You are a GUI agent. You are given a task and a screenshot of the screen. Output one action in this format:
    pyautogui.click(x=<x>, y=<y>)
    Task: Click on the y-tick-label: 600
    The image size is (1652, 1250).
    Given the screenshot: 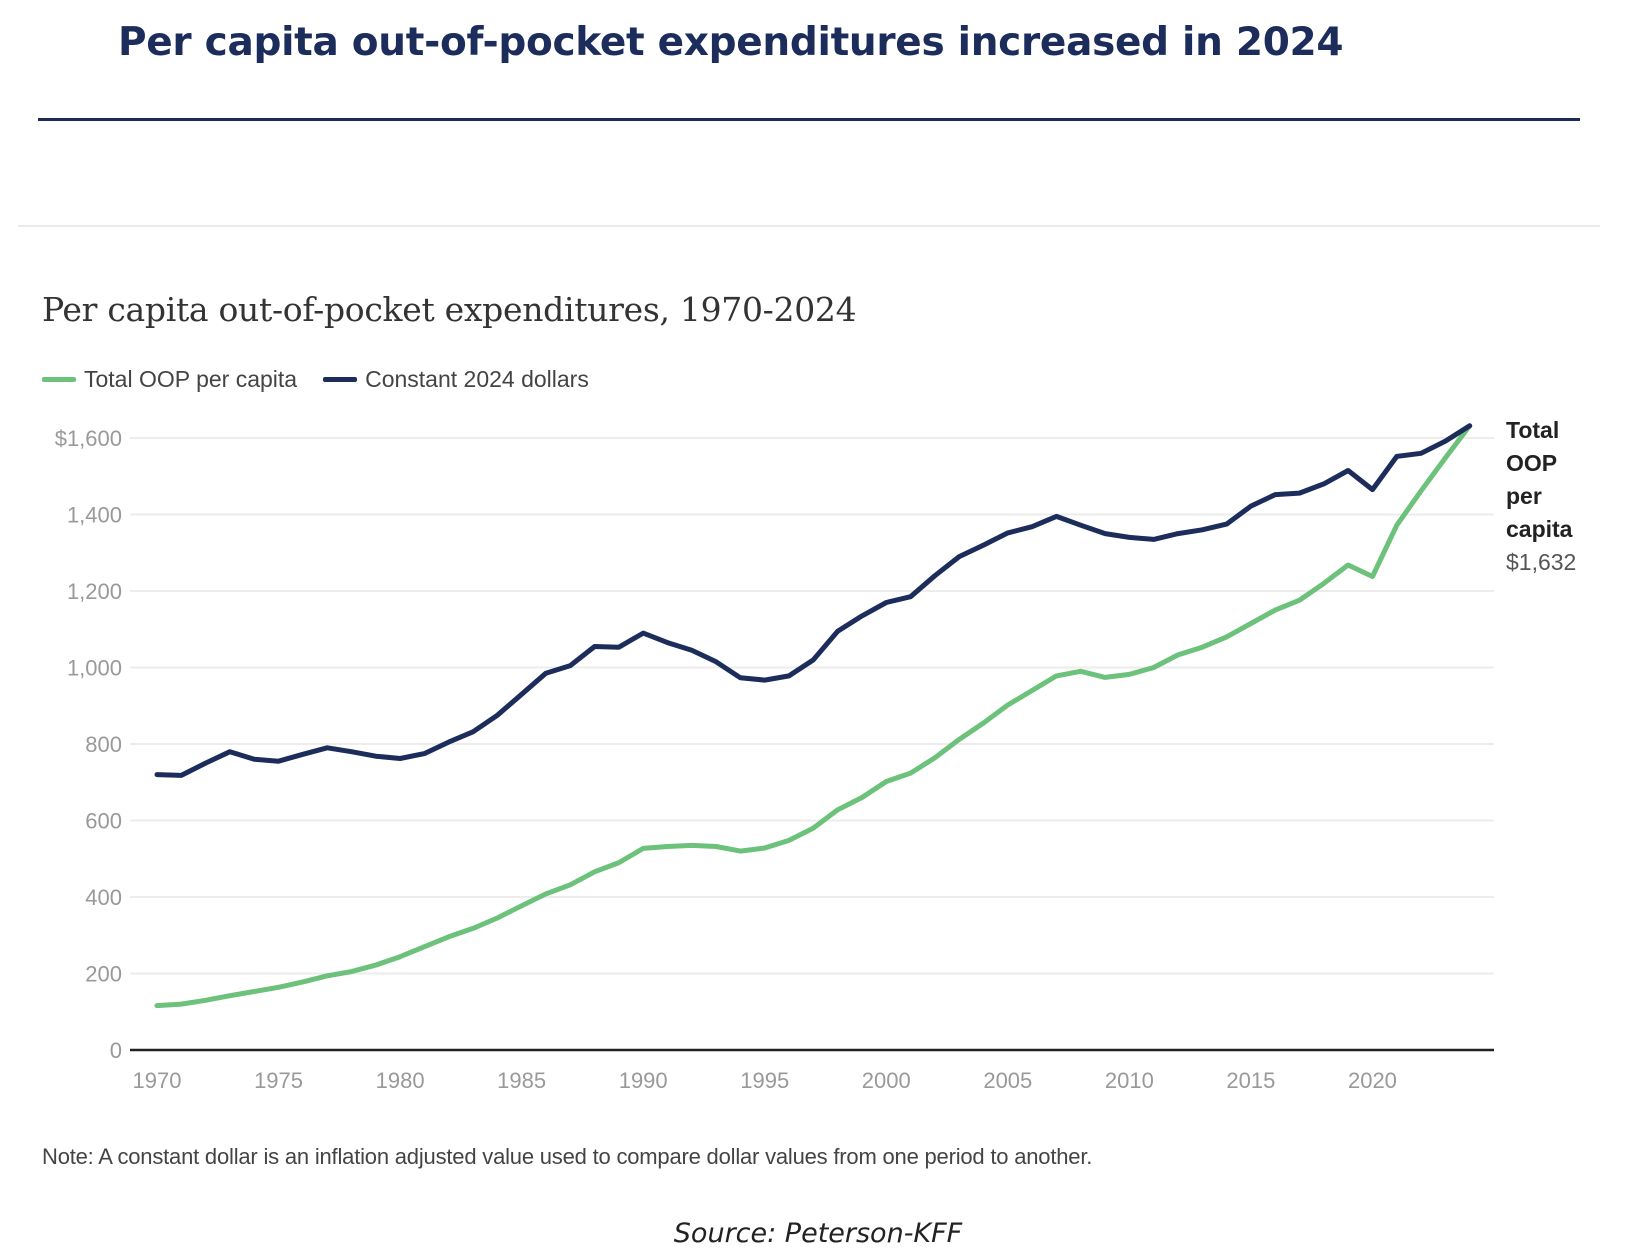 What is the action you would take?
    pyautogui.click(x=103, y=821)
    